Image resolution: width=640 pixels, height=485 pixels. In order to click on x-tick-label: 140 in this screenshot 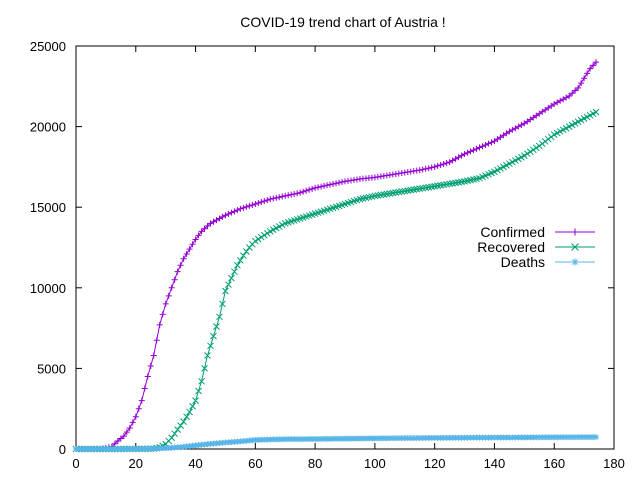, I will do `click(495, 463)`.